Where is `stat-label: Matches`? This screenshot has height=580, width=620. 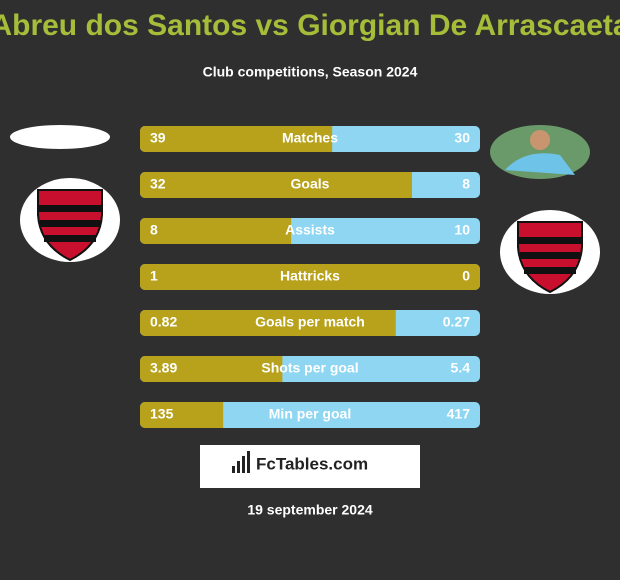
stat-label: Matches is located at coordinates (310, 138).